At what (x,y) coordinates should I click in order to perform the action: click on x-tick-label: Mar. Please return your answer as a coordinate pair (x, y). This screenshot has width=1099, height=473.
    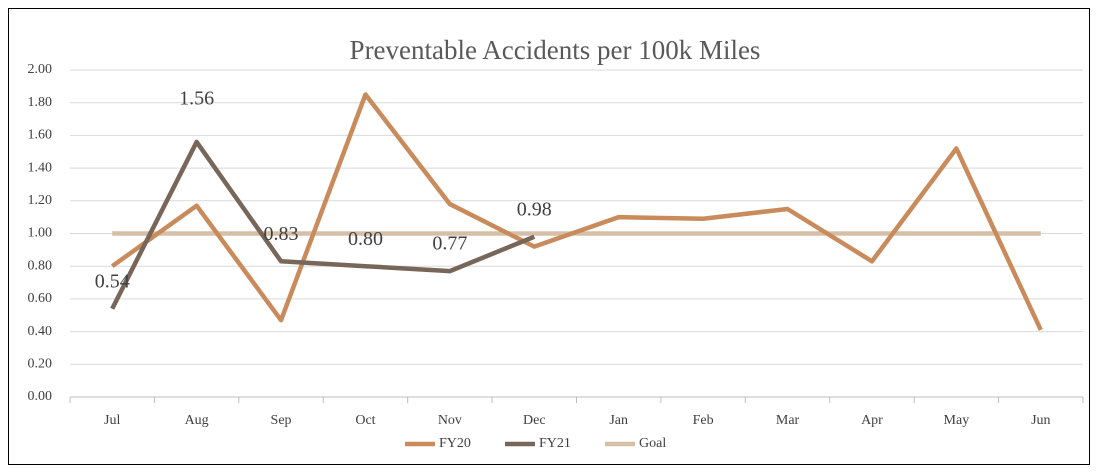
    Looking at the image, I should click on (788, 420).